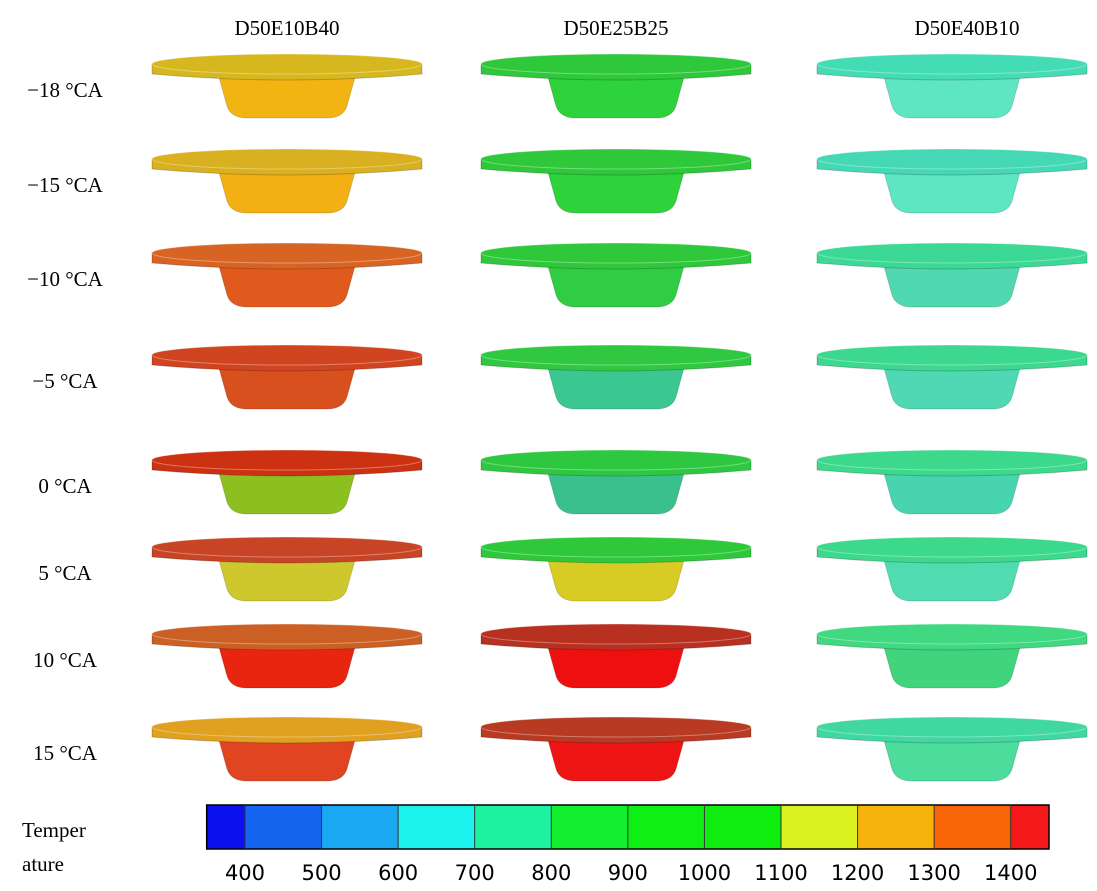 The image size is (1097, 891). Describe the element at coordinates (551, 873) in the screenshot. I see `colorbar-tick-label: 800` at that location.